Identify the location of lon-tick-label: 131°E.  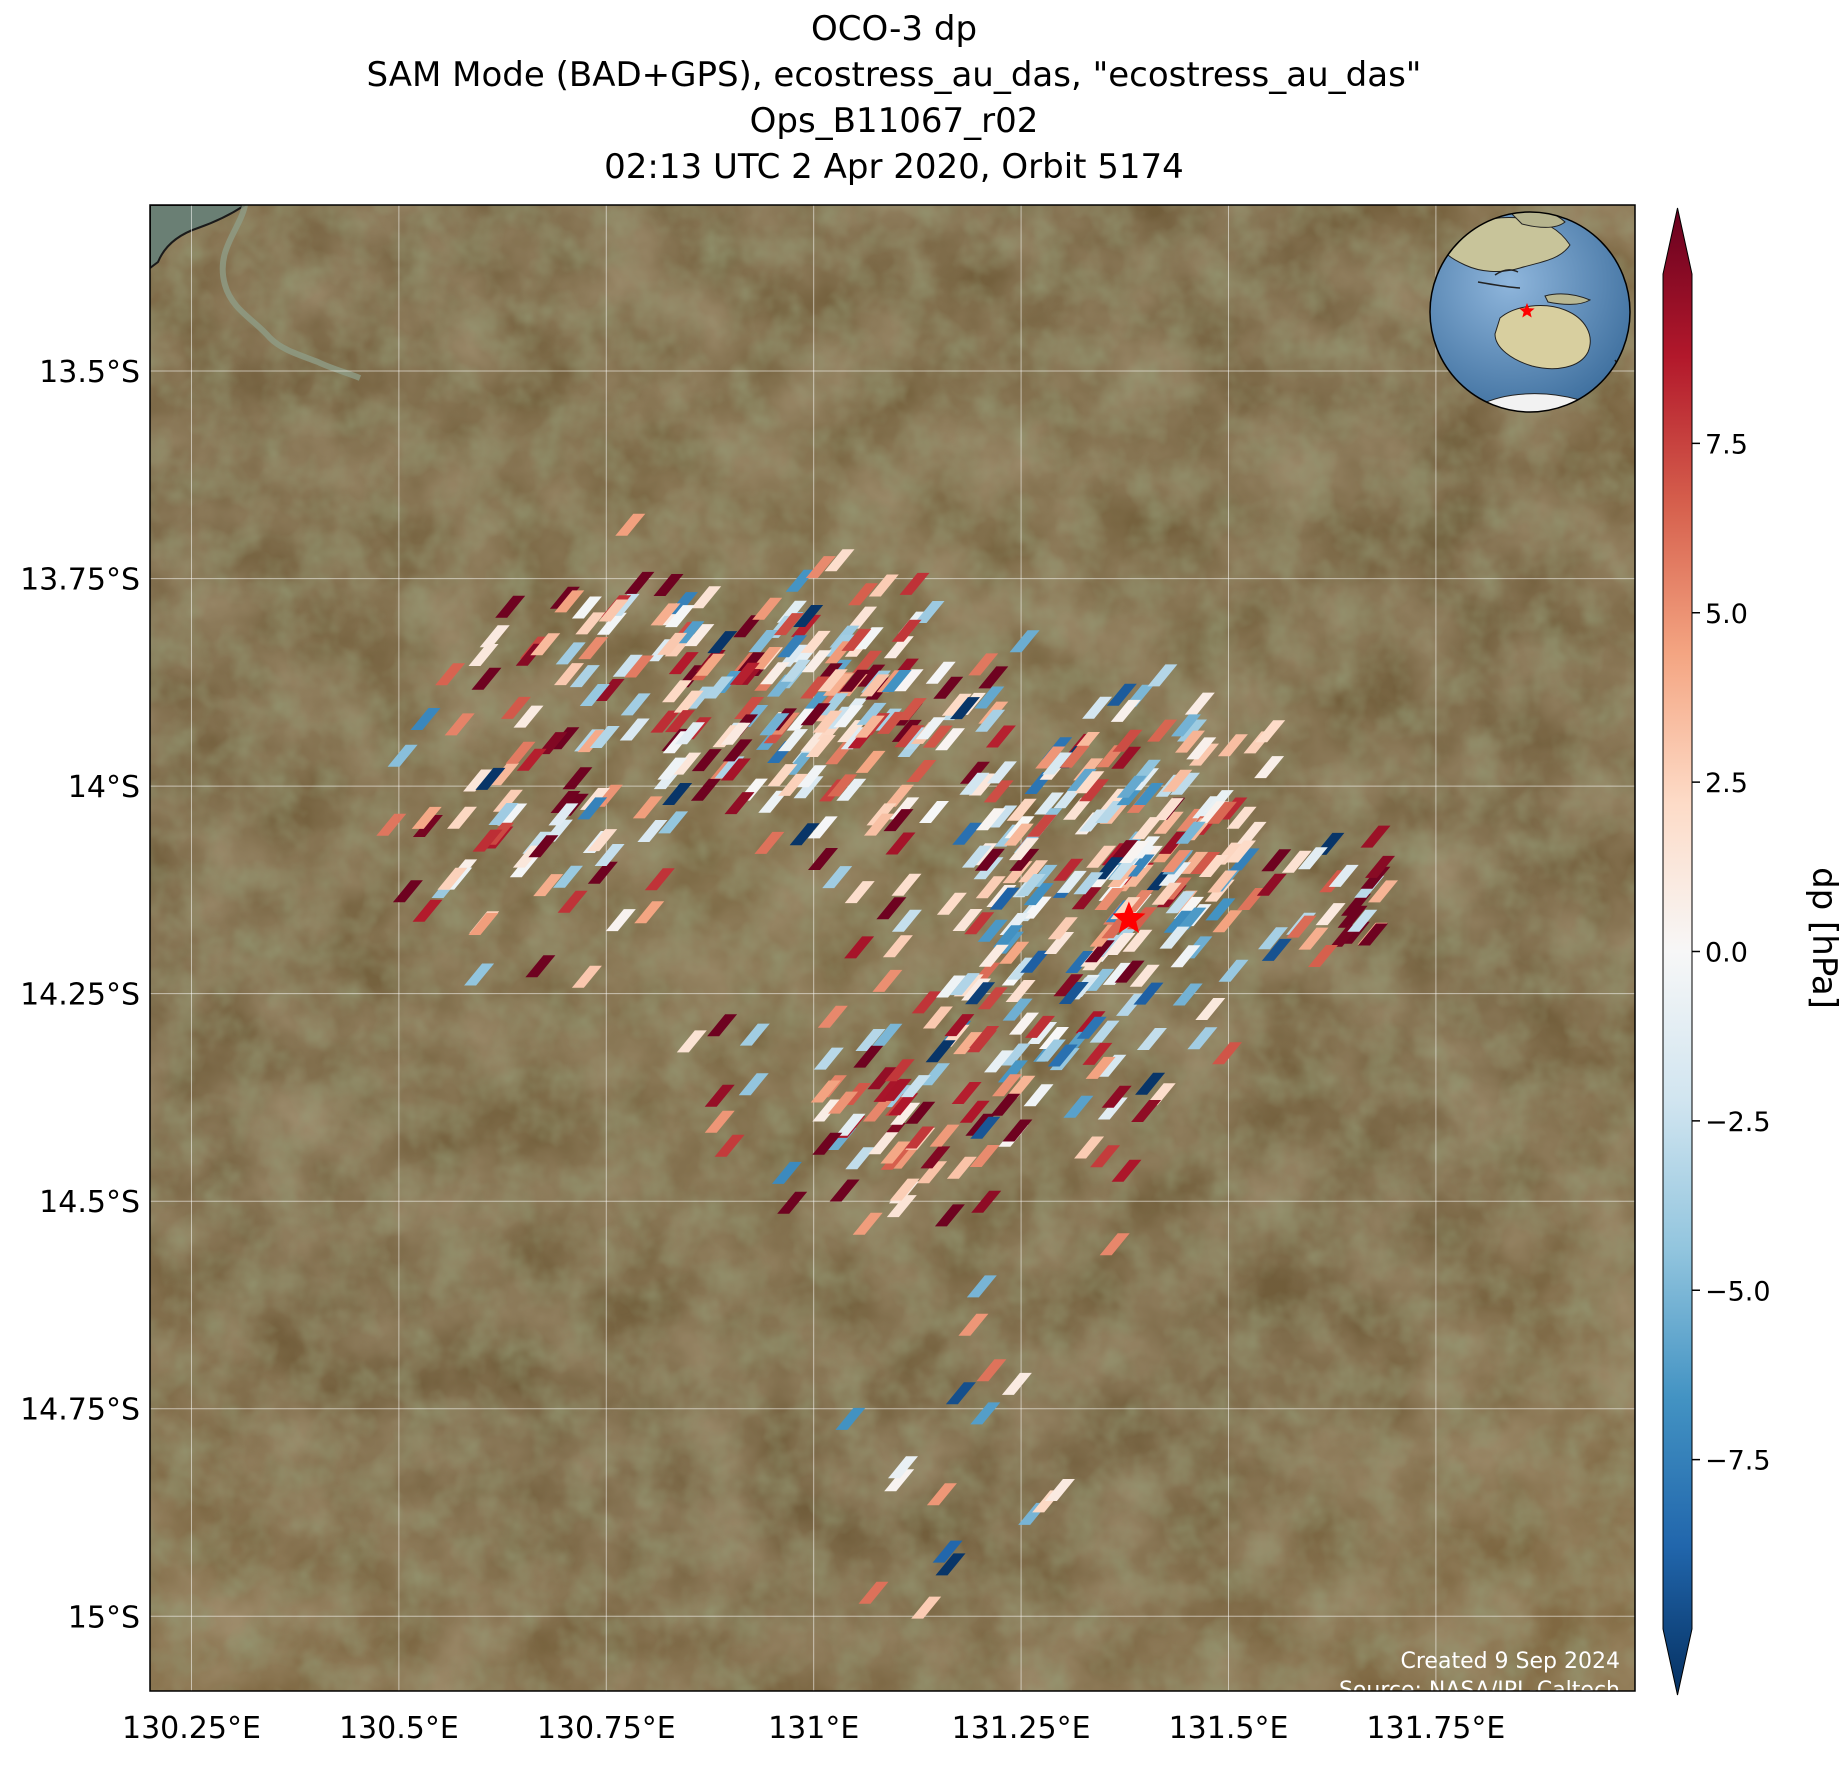
(813, 1728).